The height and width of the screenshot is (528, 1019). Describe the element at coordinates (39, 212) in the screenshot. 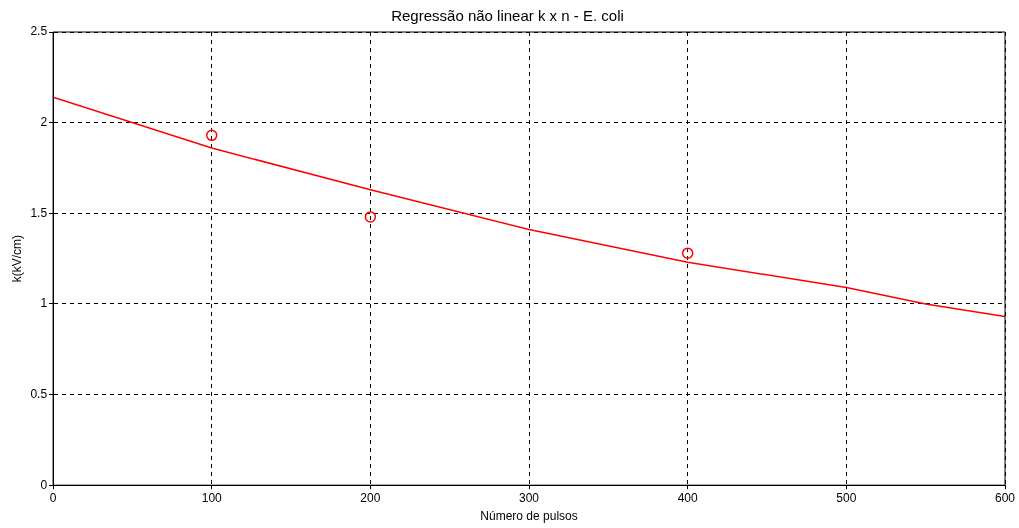

I see `y-tick-label: 1.5` at that location.